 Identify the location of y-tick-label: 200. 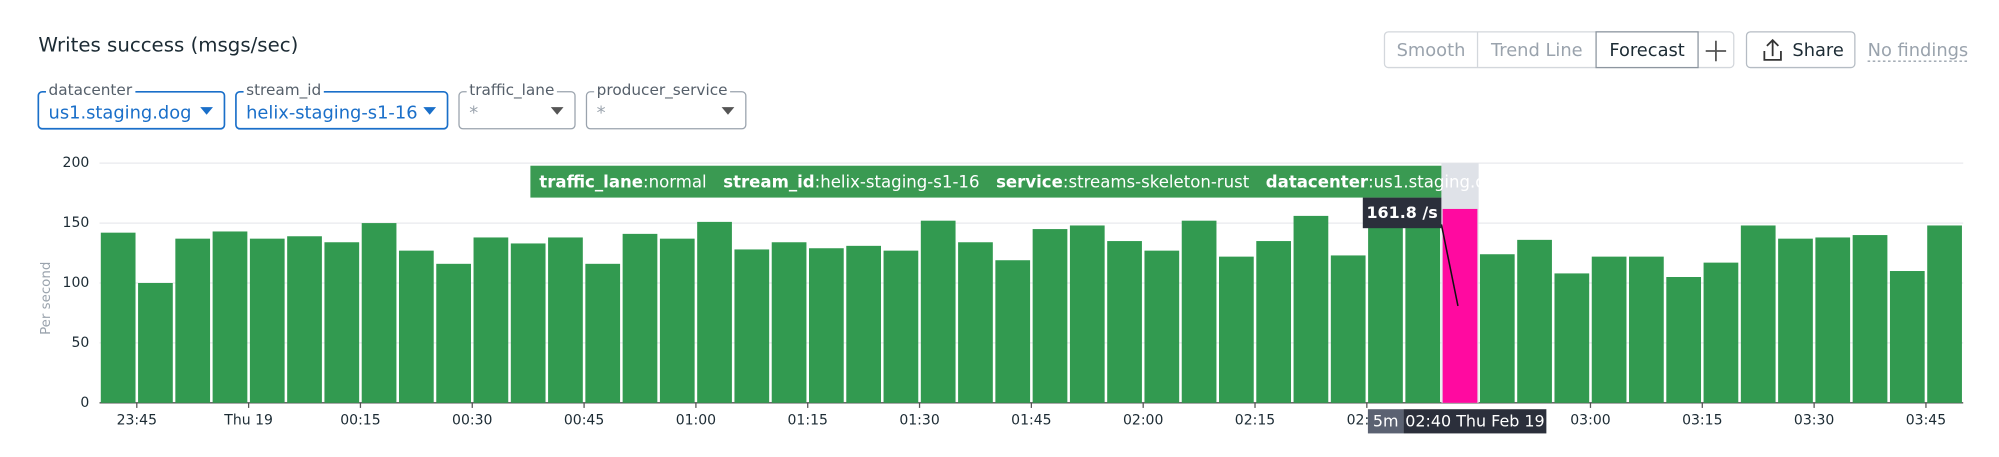
(76, 163).